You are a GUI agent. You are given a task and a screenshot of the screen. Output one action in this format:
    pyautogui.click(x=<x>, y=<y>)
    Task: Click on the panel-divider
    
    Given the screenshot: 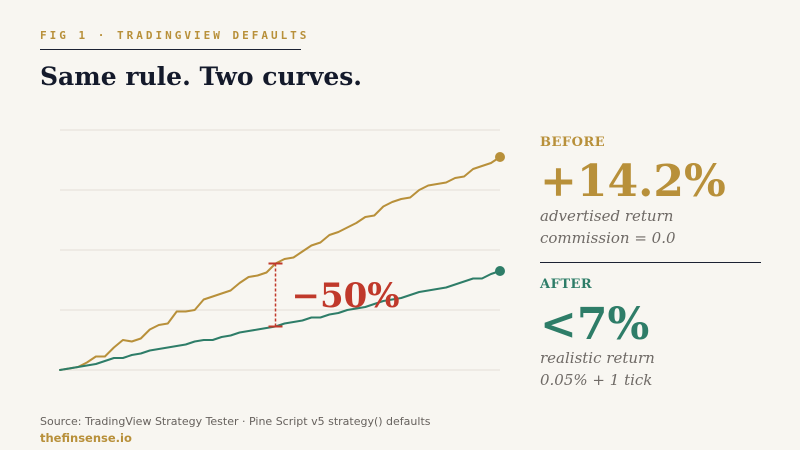 What is the action you would take?
    pyautogui.click(x=650, y=262)
    